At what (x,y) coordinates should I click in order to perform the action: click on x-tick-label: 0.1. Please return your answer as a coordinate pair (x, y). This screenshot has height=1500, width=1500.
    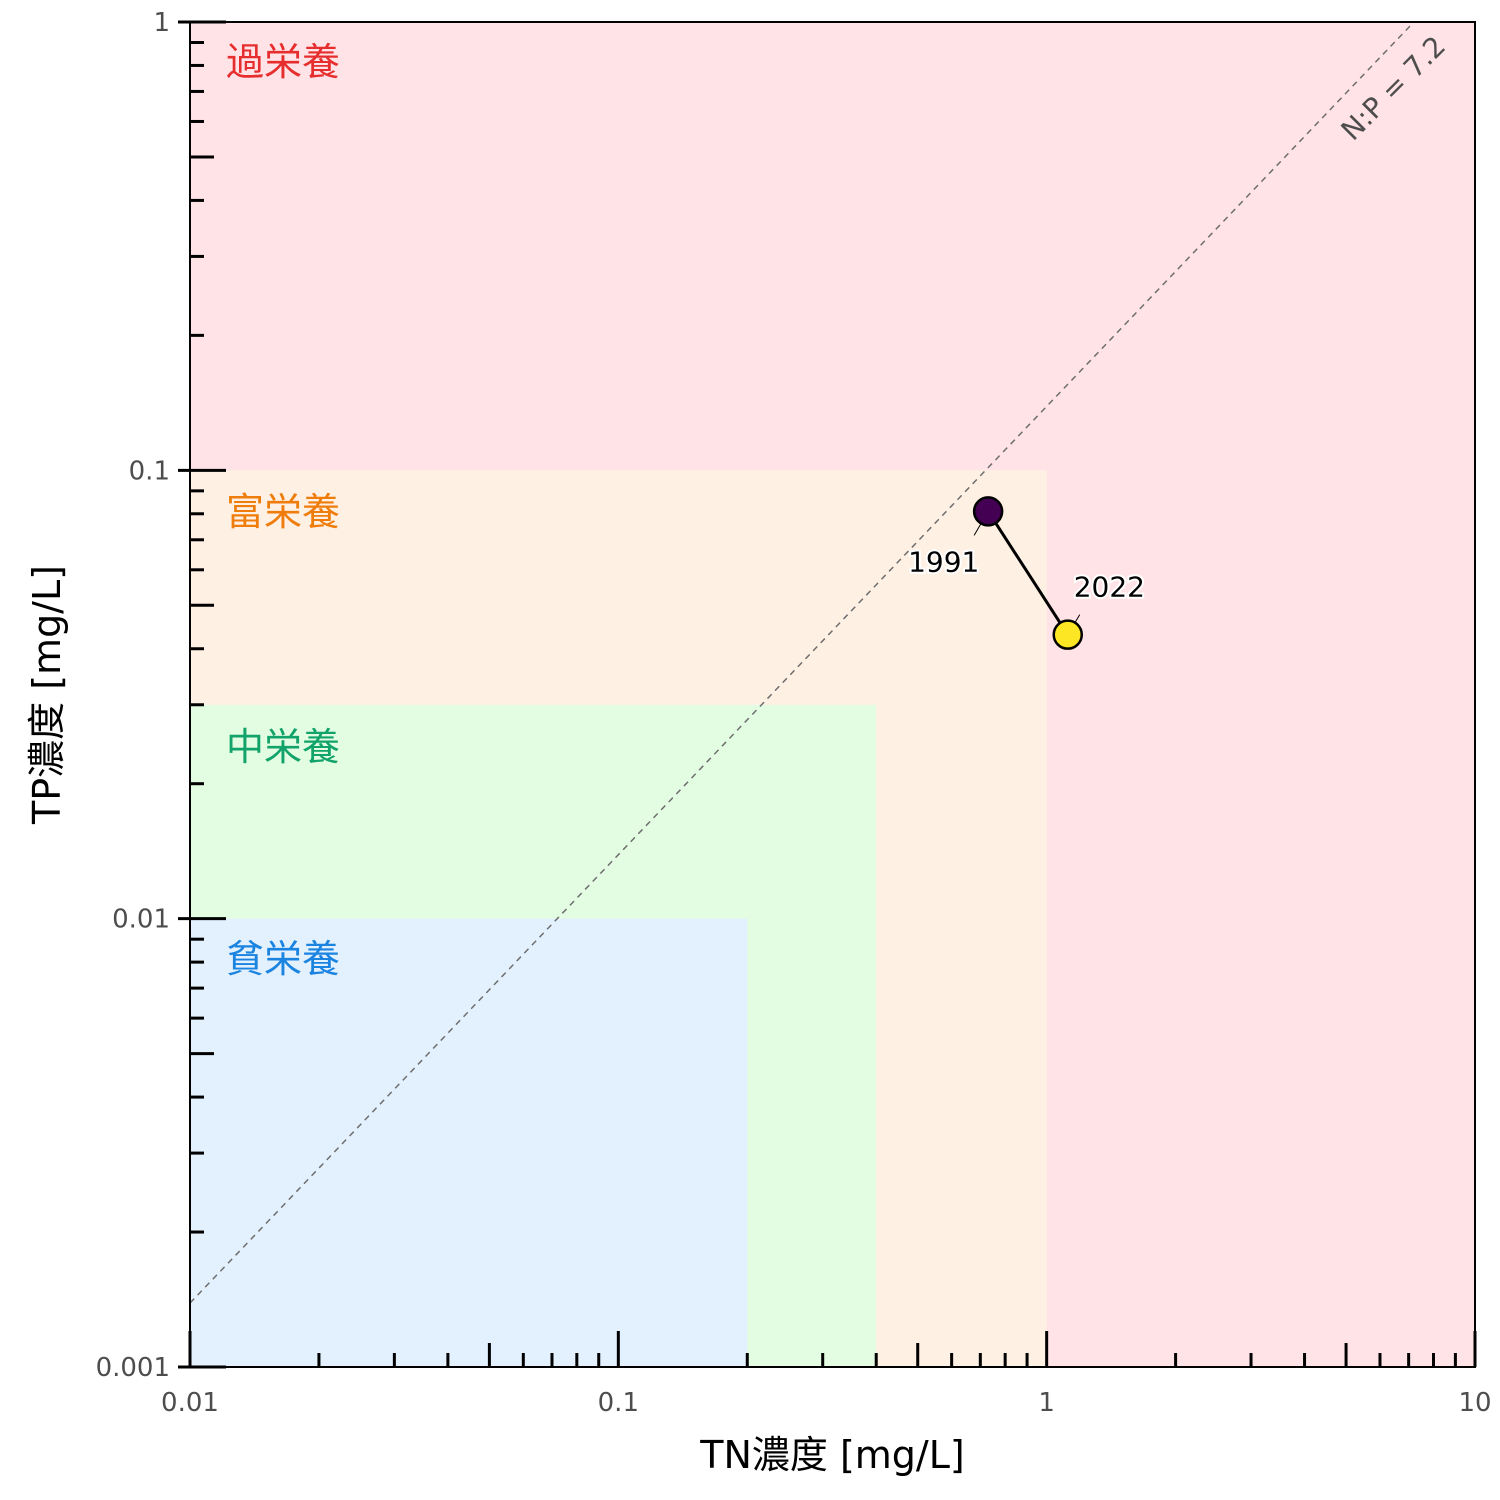
    Looking at the image, I should click on (618, 1403).